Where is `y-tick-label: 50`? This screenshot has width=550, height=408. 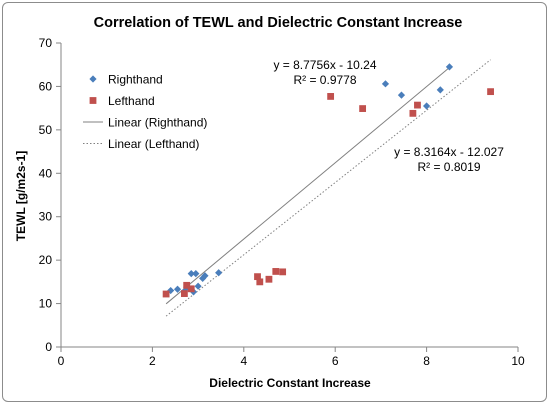
y-tick-label: 50 is located at coordinates (46, 130).